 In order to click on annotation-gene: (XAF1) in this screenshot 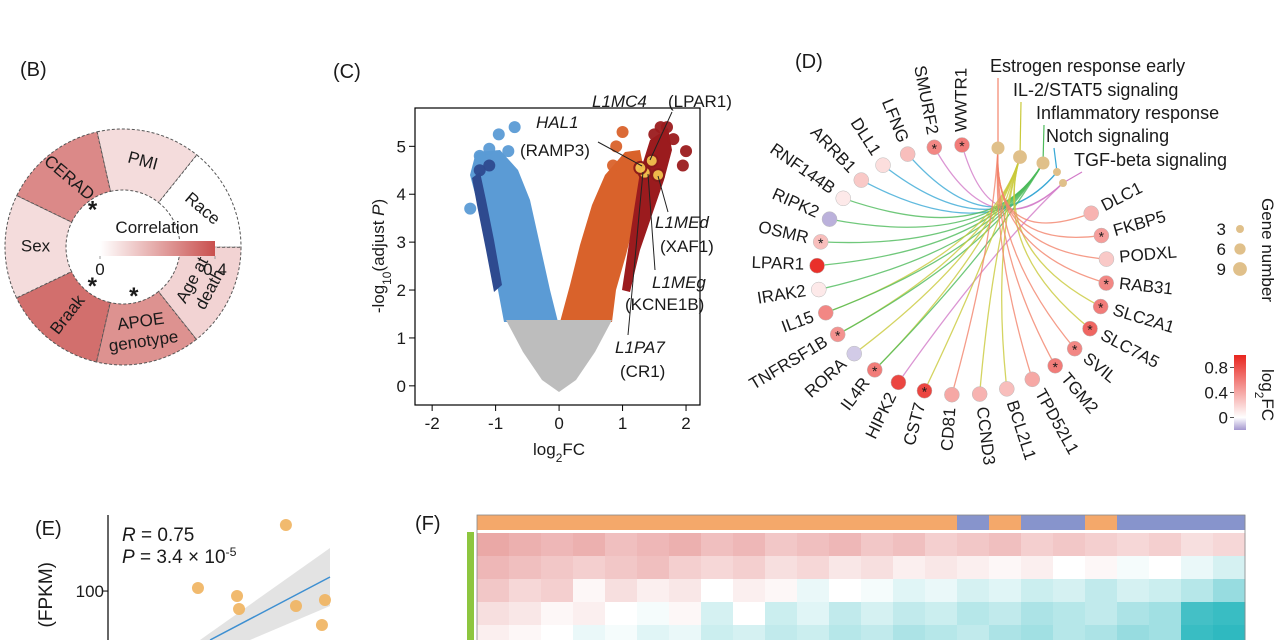, I will do `click(687, 246)`.